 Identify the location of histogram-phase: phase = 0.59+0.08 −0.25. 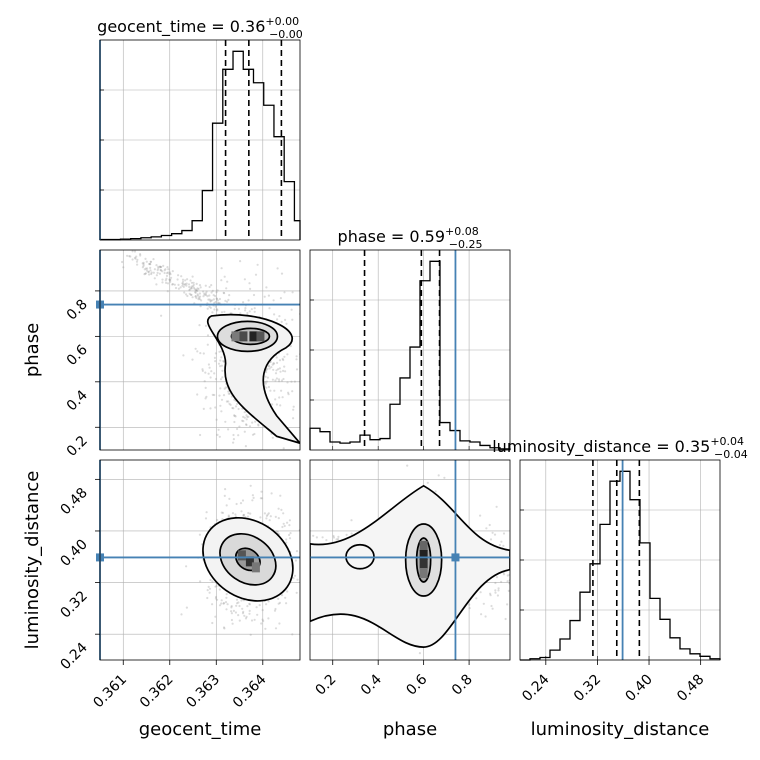
(410, 338).